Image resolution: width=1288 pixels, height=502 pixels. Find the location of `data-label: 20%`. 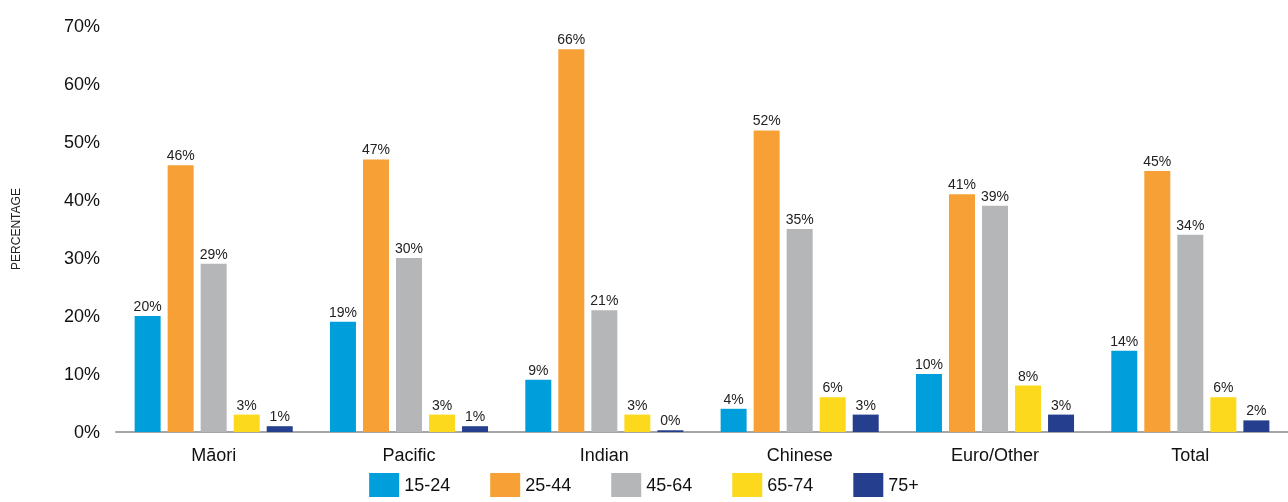

data-label: 20% is located at coordinates (147, 306).